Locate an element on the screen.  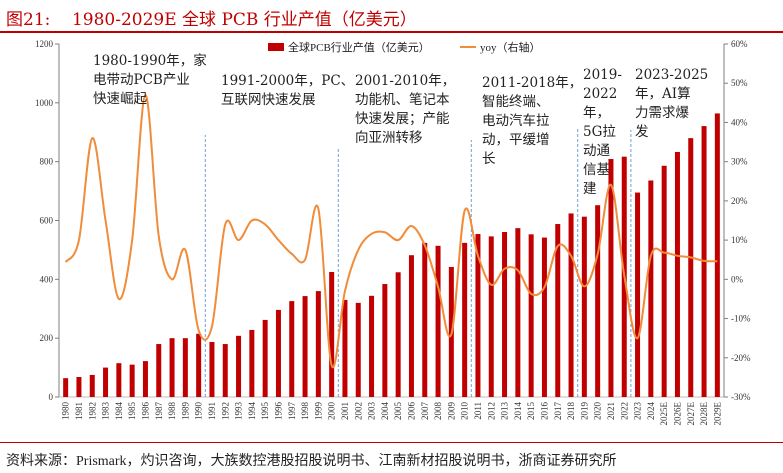
x-tick-label: 2007 is located at coordinates (425, 411).